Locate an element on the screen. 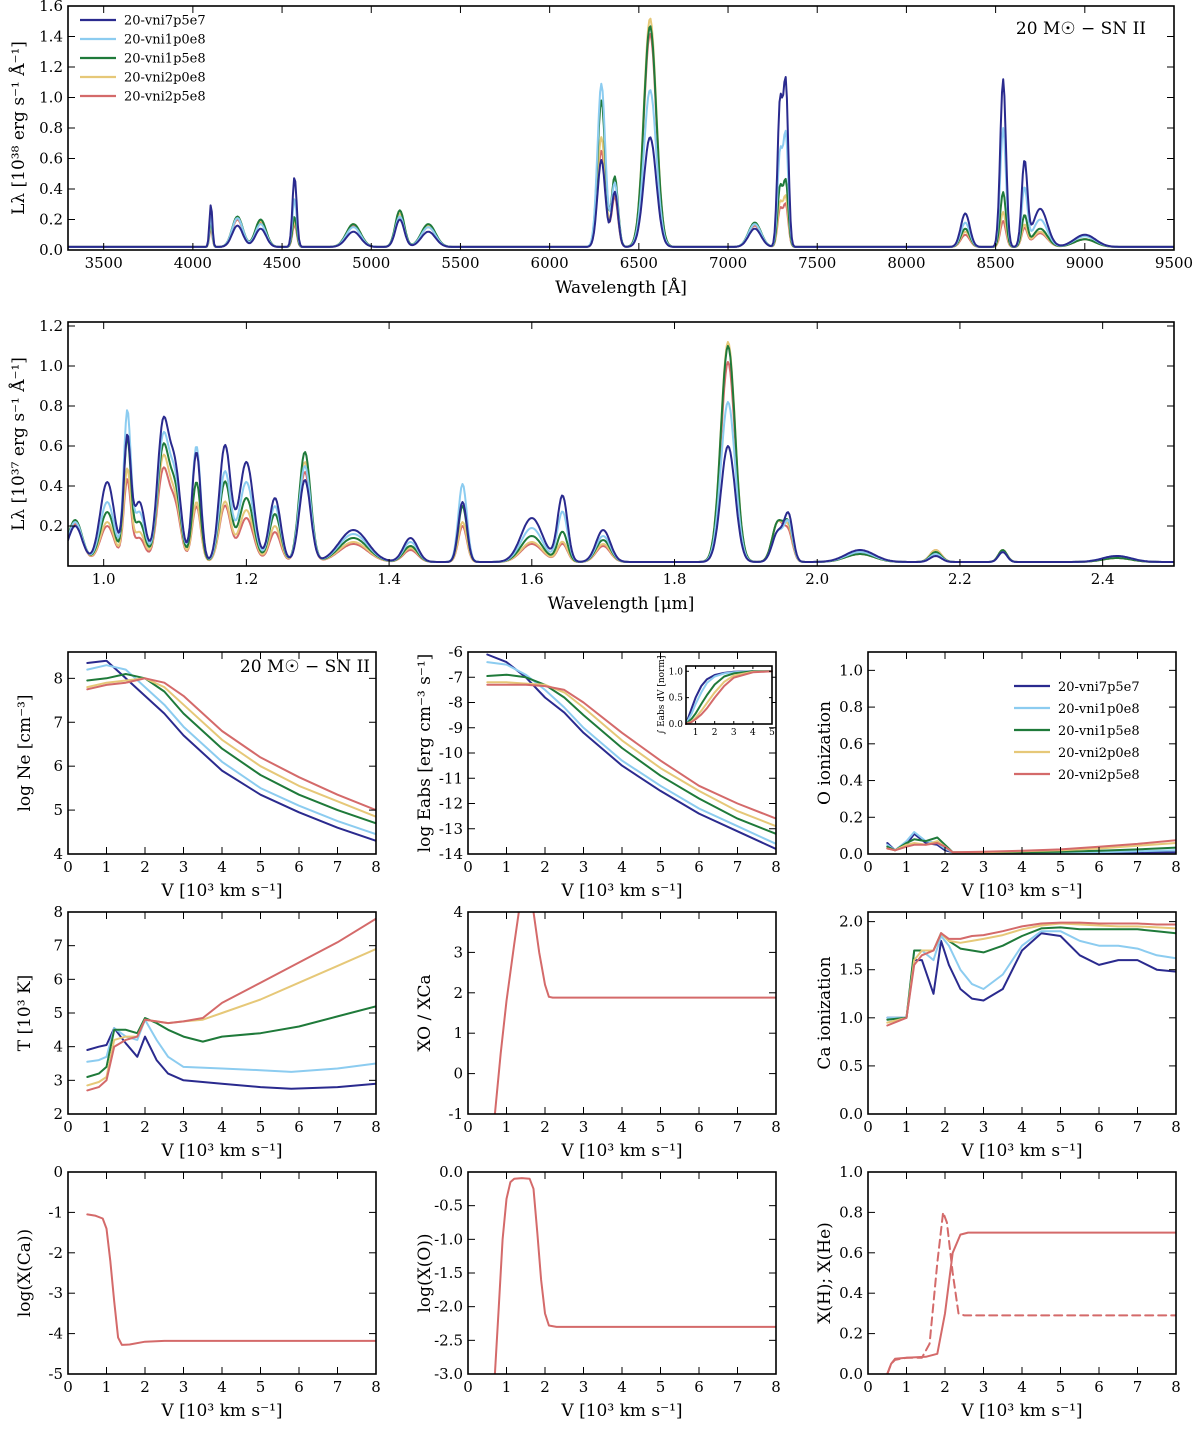 The width and height of the screenshot is (1200, 1434). y-tick-label: 7 is located at coordinates (58, 722).